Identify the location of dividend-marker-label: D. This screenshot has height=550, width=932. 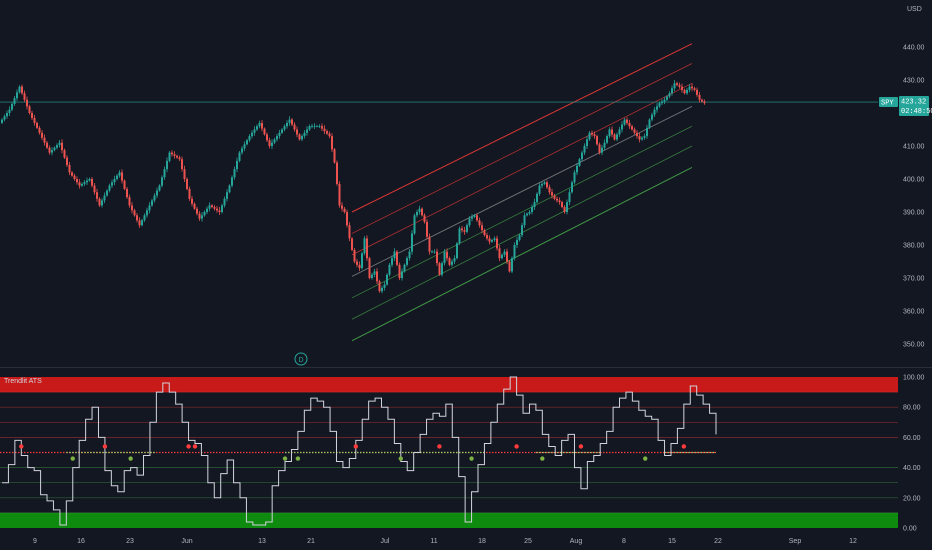
(300, 360).